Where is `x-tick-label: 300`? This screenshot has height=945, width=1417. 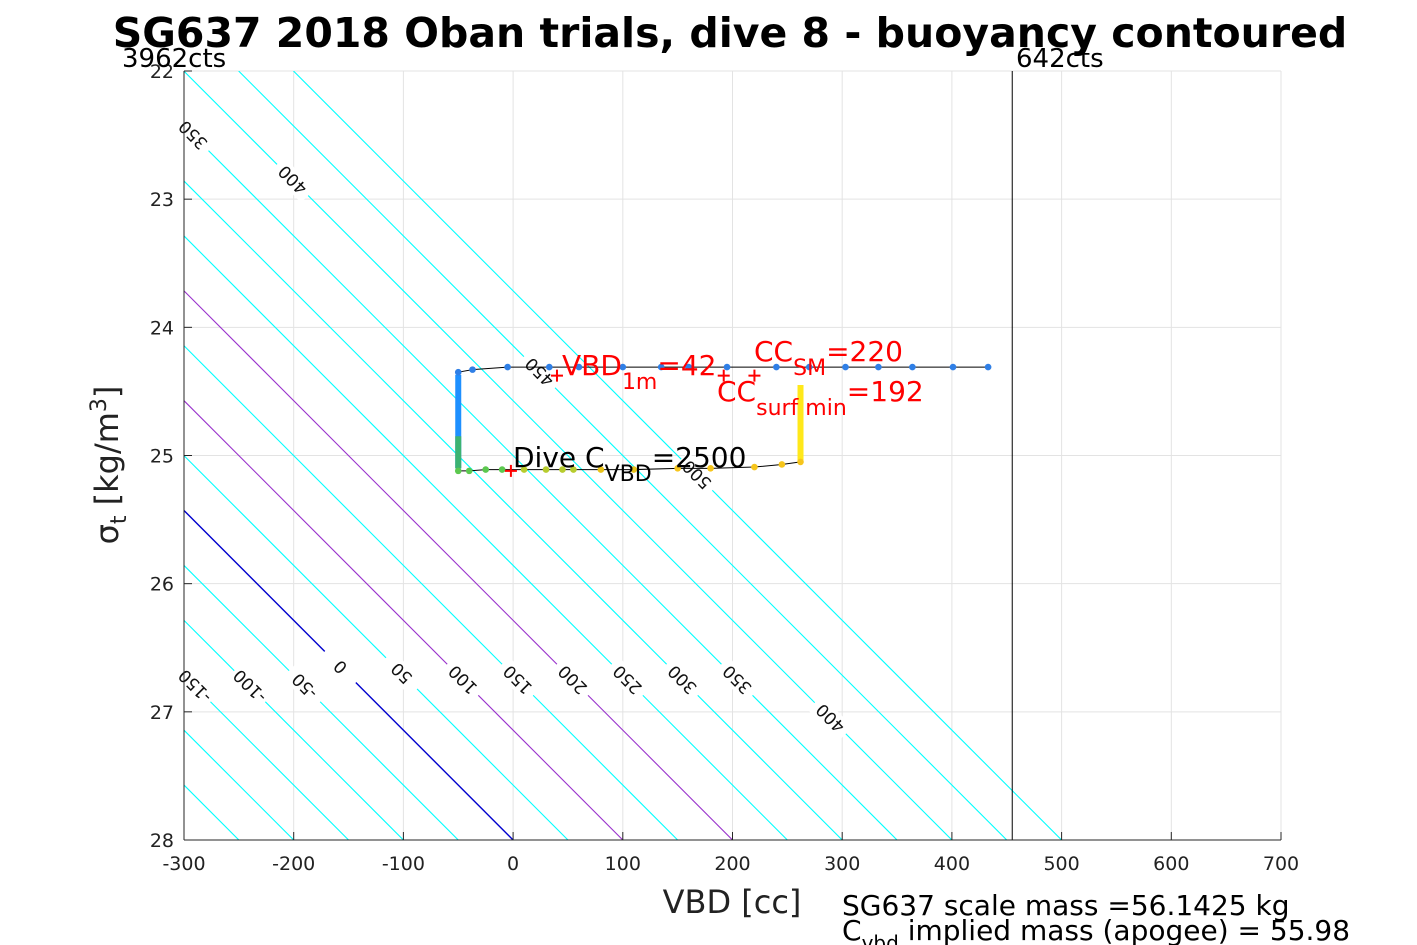
x-tick-label: 300 is located at coordinates (842, 864).